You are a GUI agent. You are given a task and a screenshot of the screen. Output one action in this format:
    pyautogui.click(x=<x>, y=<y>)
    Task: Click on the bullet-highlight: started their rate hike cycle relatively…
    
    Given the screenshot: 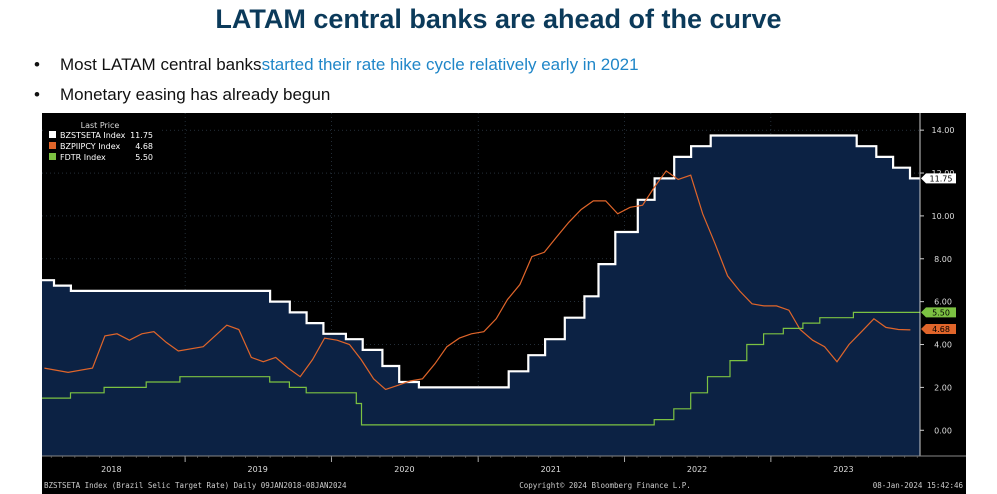 What is the action you would take?
    pyautogui.click(x=450, y=64)
    